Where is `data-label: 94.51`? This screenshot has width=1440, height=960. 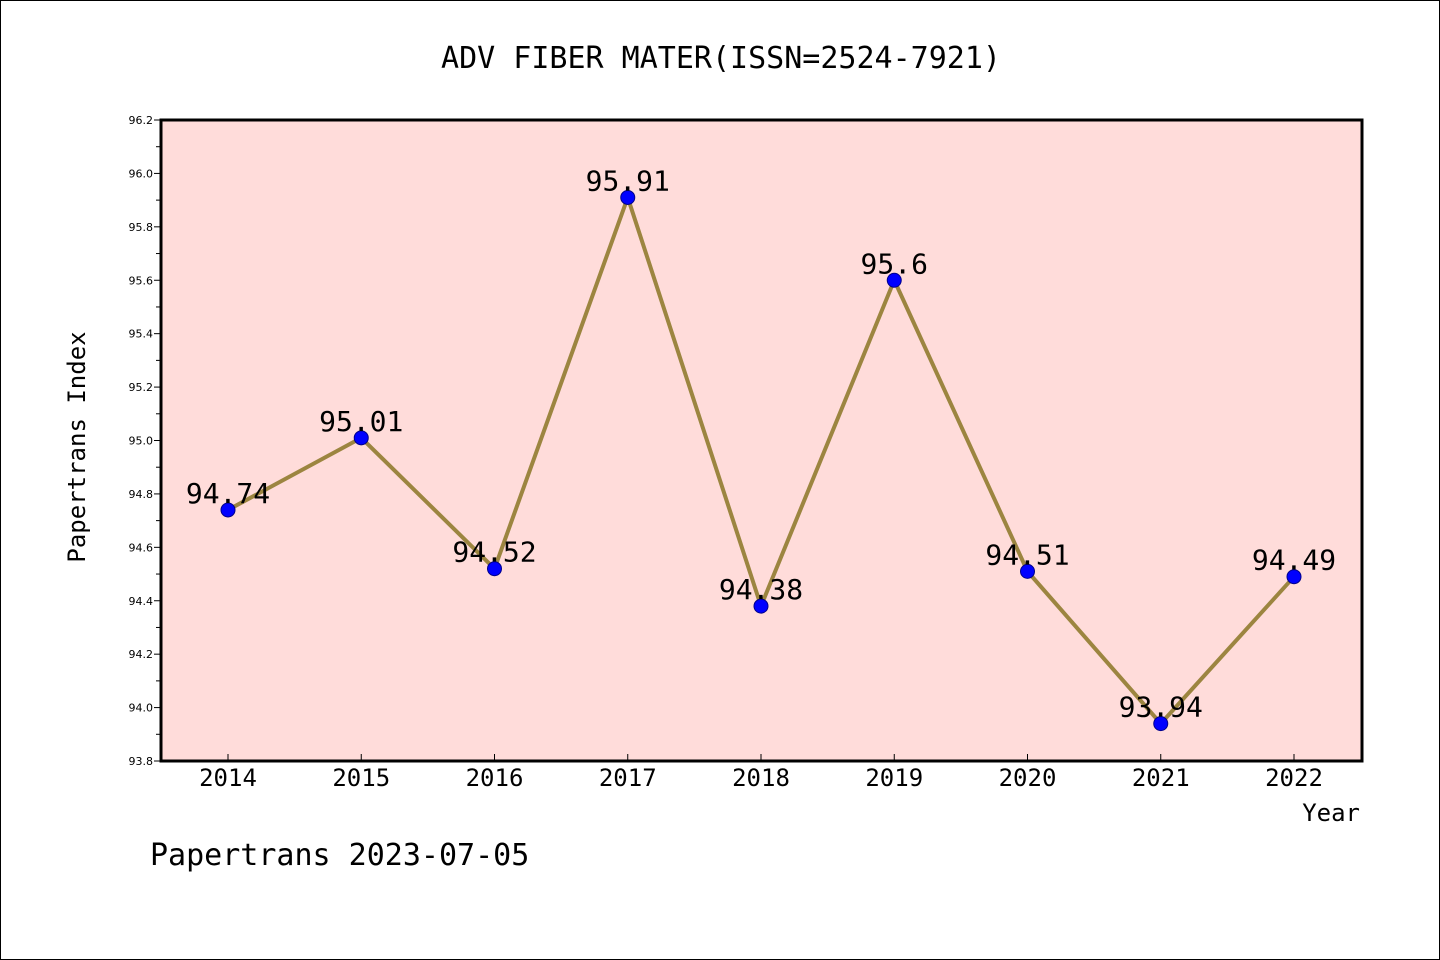 data-label: 94.51 is located at coordinates (1027, 554).